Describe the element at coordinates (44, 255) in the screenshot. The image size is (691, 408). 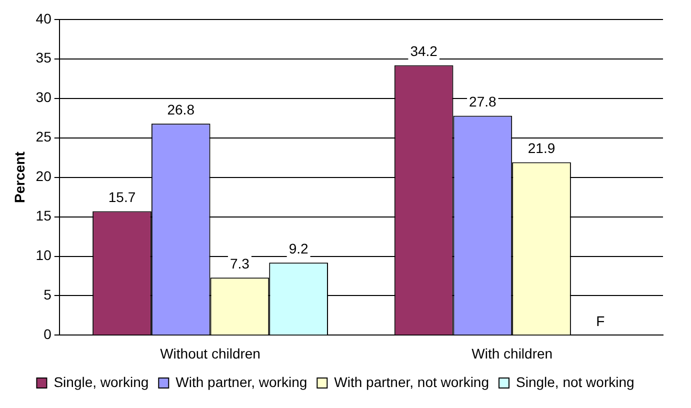
I see `y-tick-label: 10` at that location.